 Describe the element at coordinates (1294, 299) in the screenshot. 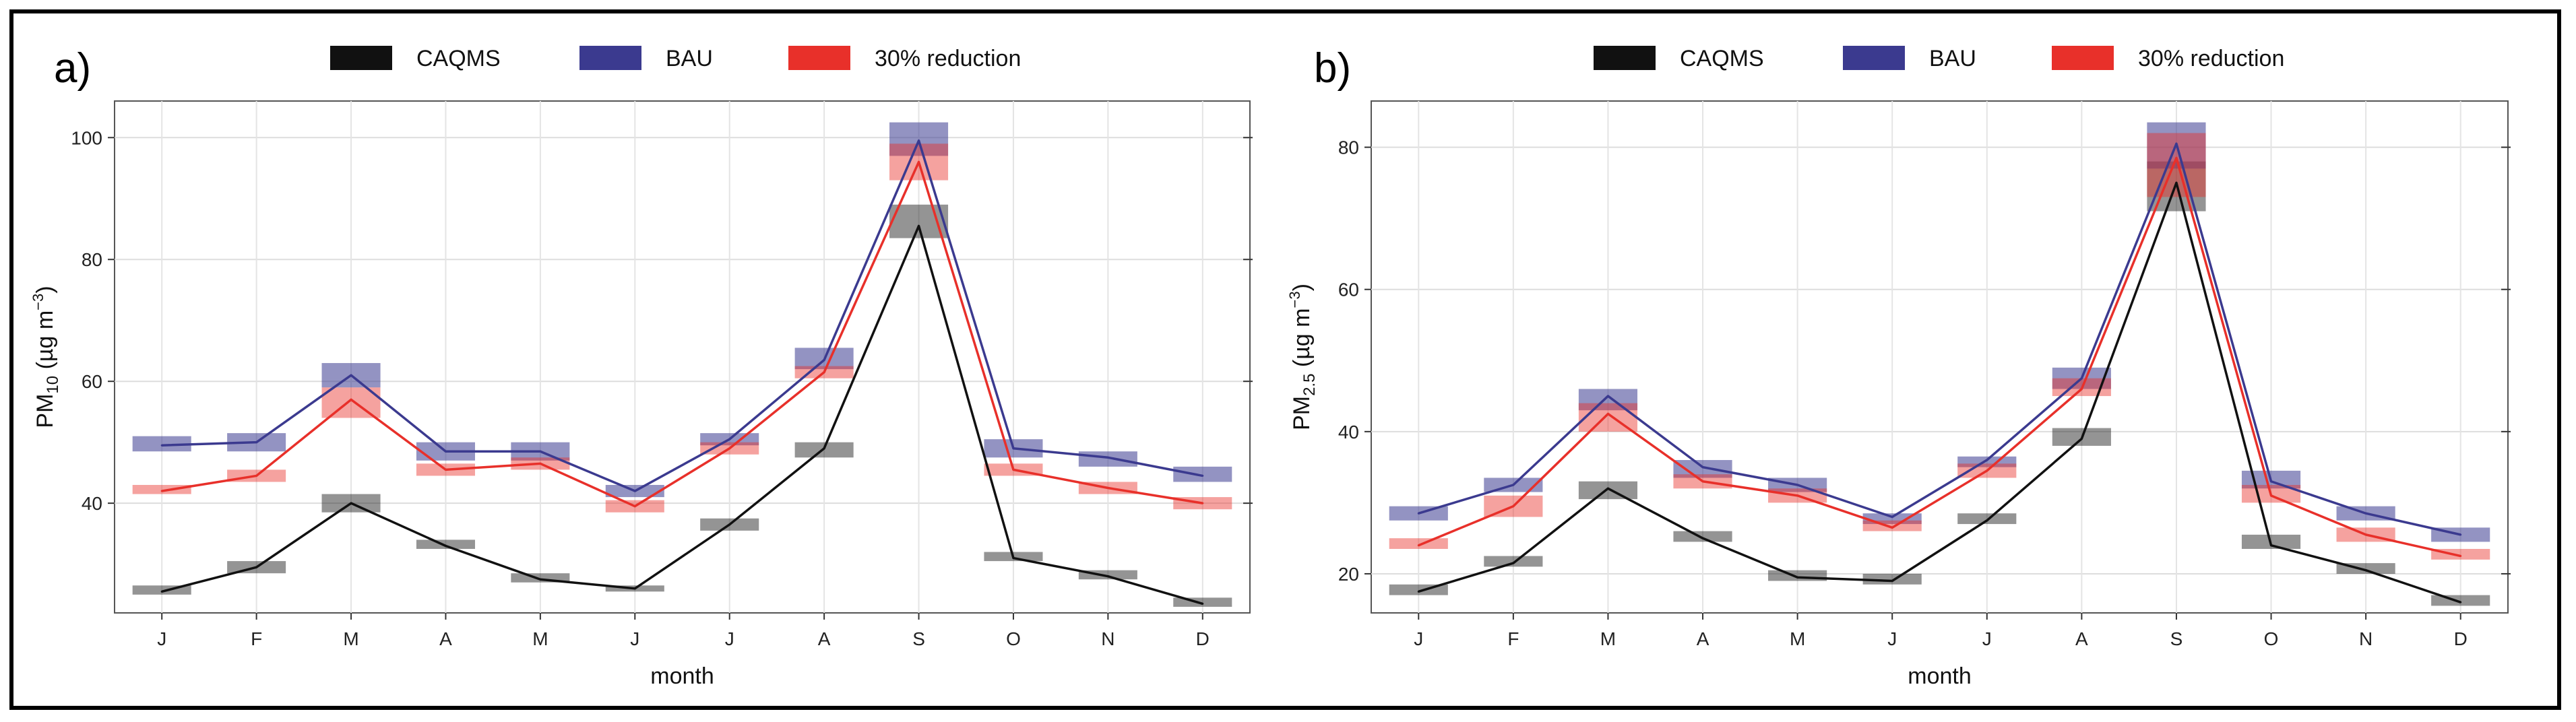

I see `y-axis-label-ylabel-unit-sup: −3` at that location.